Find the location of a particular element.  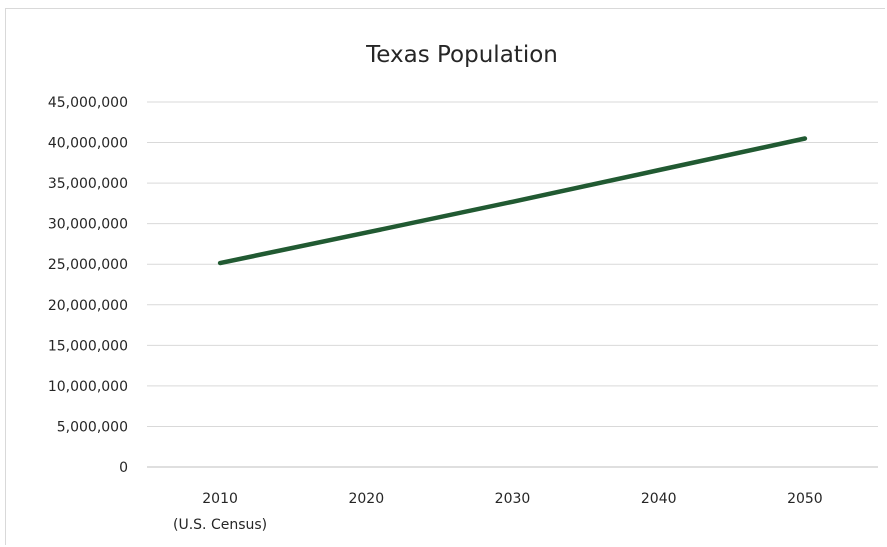

x-tick-sublabel: (U.S. Census) is located at coordinates (220, 525).